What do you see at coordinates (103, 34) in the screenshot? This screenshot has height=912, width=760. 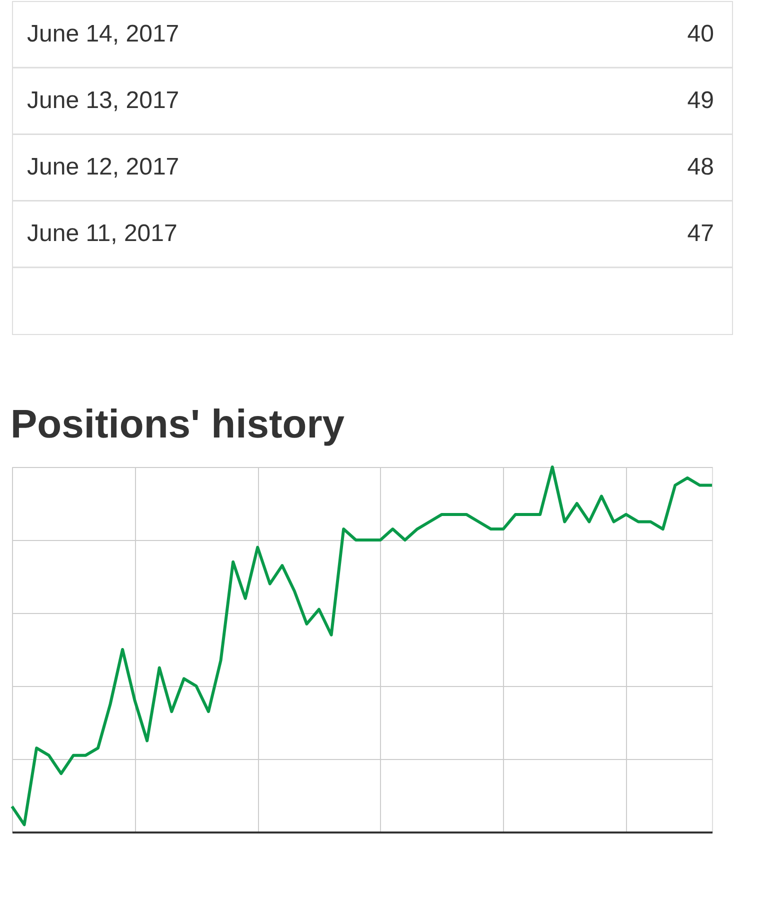 I see `text: June 14, 2017` at bounding box center [103, 34].